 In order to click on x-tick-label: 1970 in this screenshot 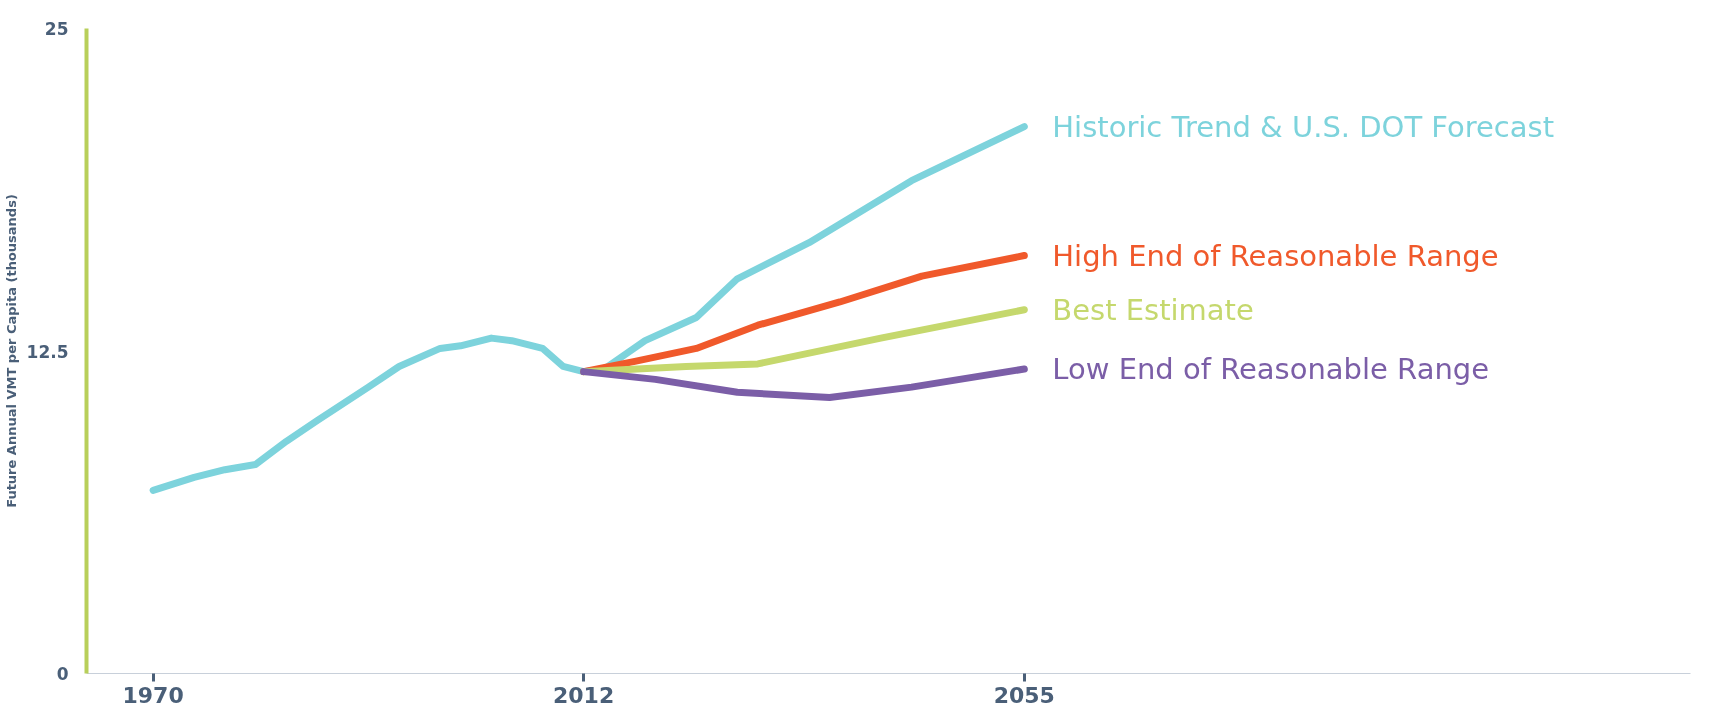, I will do `click(153, 695)`.